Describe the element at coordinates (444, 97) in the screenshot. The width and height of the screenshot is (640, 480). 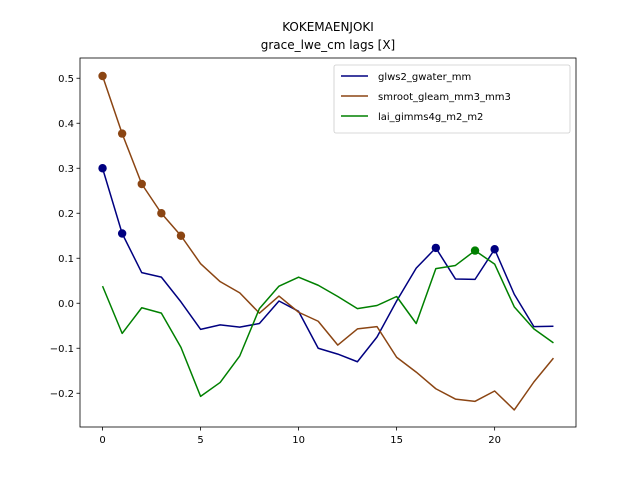
I see `legend-label-1: smroot_gleam_mm3_mm3` at that location.